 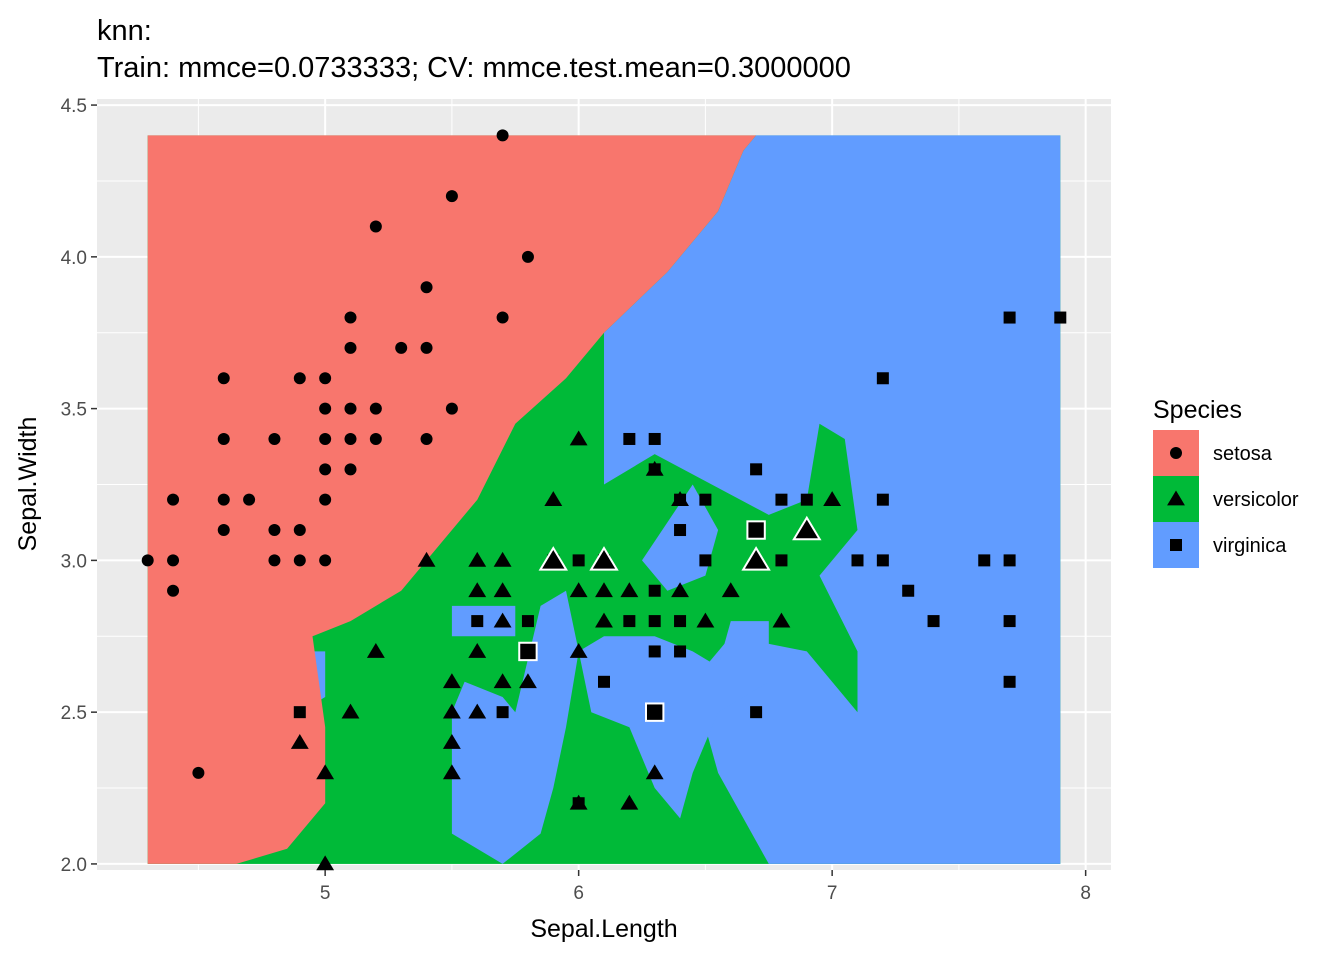 What do you see at coordinates (1256, 500) in the screenshot?
I see `legend-label-versicolor: versicolor` at bounding box center [1256, 500].